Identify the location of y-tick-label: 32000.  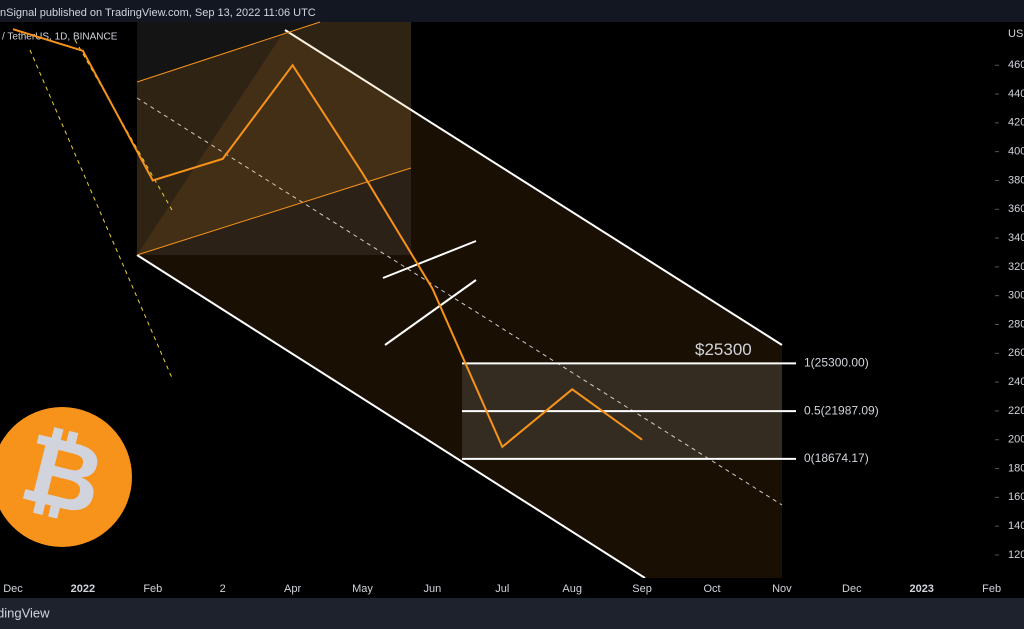
(1016, 267).